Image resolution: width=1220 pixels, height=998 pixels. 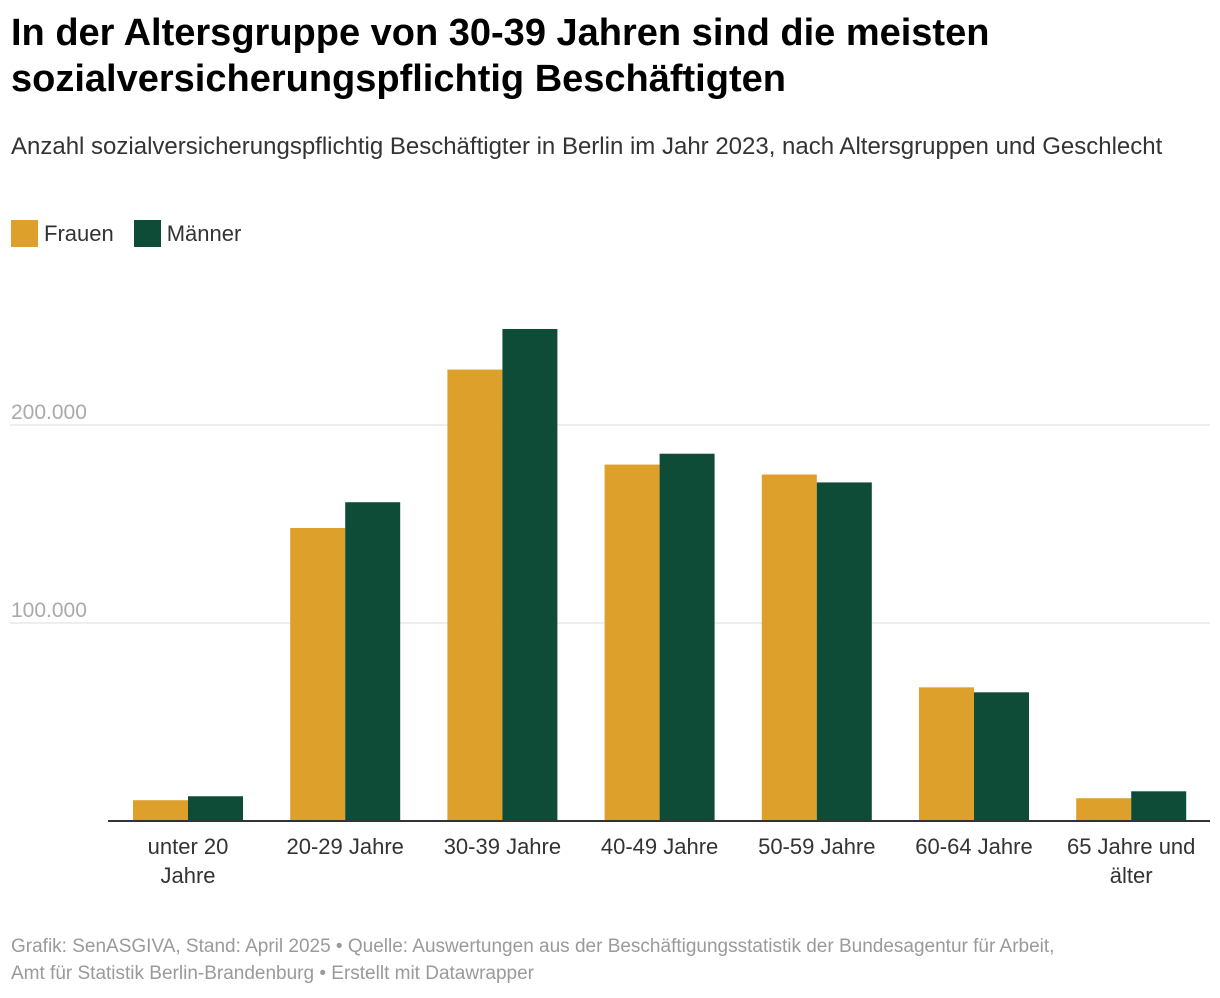 What do you see at coordinates (49, 412) in the screenshot?
I see `y-tick-label-1: 200.000` at bounding box center [49, 412].